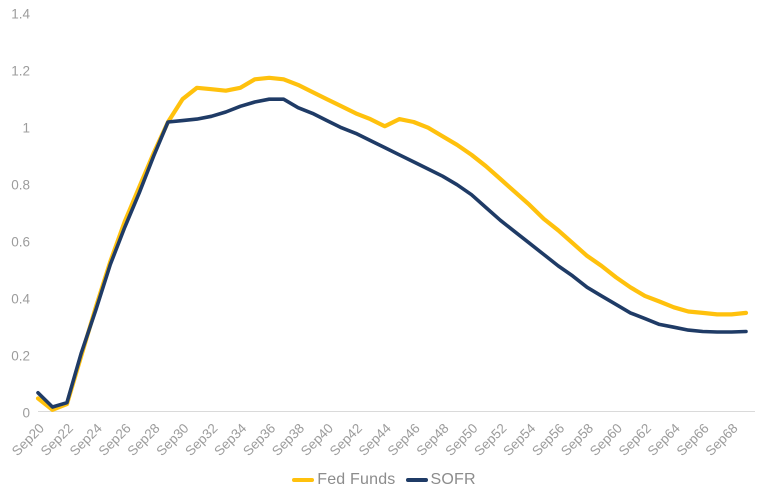 Image resolution: width=768 pixels, height=502 pixels. I want to click on y-axis-tick-label: 0.6, so click(20, 241).